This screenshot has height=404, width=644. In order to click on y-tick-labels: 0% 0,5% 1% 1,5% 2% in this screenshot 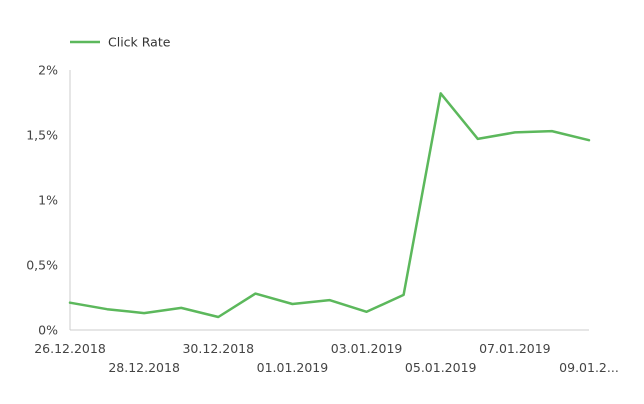, I will do `click(42, 200)`.